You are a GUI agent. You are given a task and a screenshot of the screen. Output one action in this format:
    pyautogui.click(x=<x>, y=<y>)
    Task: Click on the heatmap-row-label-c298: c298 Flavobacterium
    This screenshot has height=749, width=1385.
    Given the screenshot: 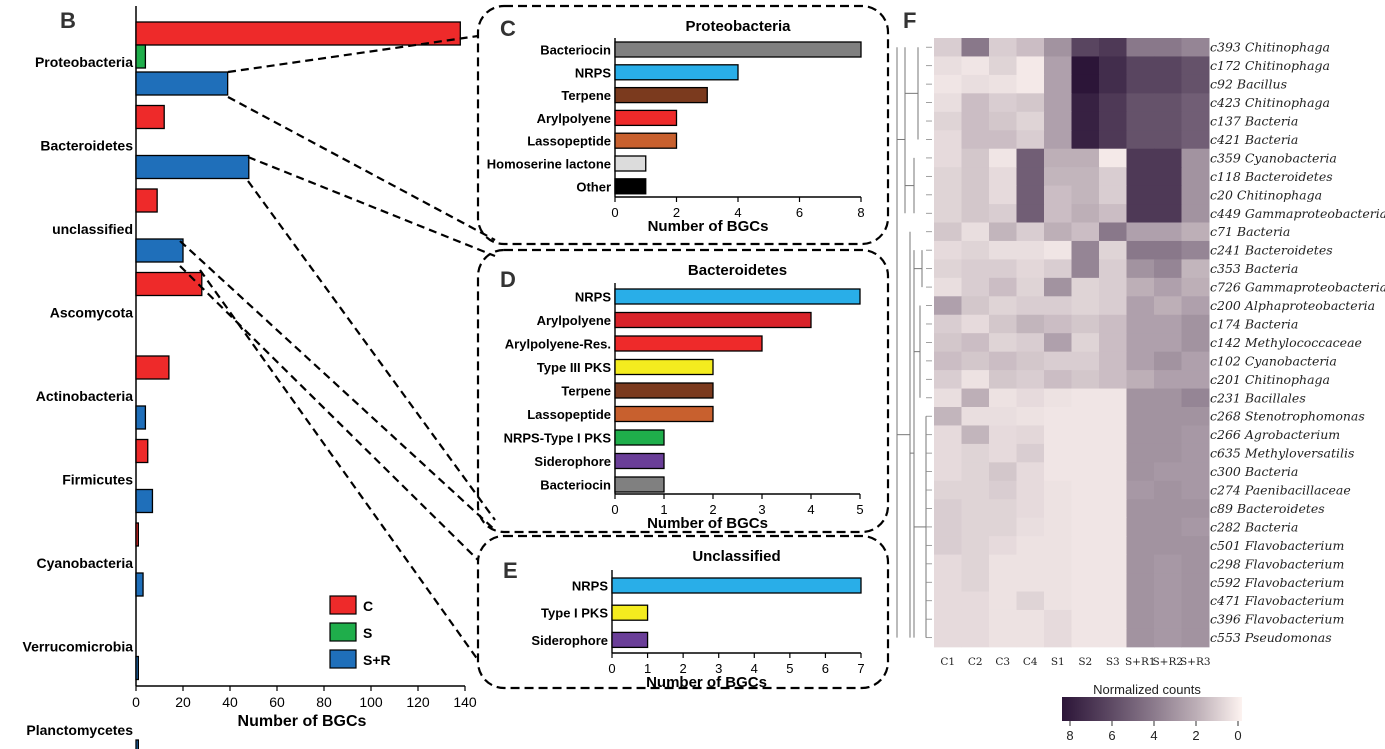 What is the action you would take?
    pyautogui.click(x=1277, y=563)
    